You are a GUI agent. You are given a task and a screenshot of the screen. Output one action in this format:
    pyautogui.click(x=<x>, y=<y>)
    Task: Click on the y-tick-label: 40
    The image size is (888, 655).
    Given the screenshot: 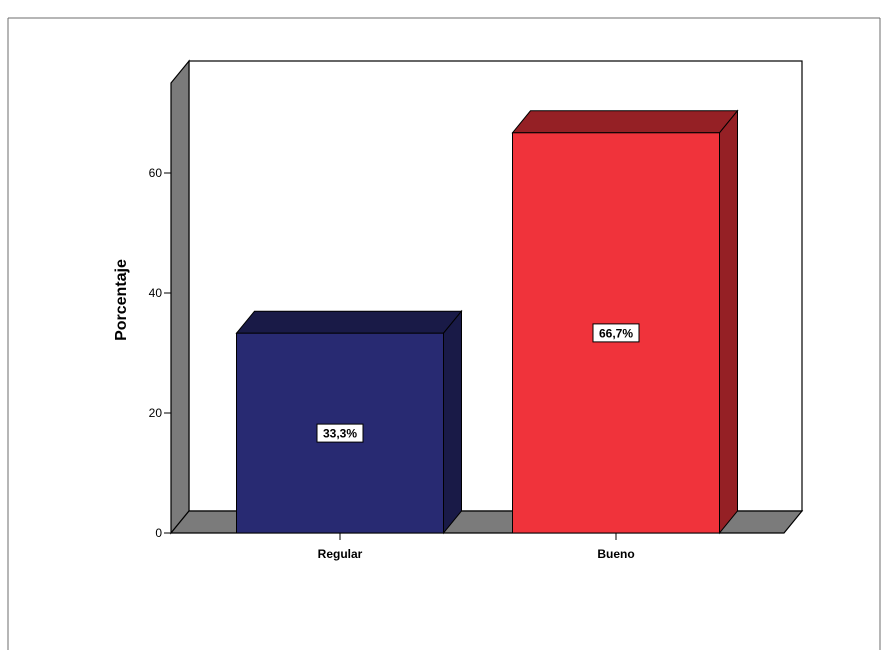 What is the action you would take?
    pyautogui.click(x=156, y=293)
    